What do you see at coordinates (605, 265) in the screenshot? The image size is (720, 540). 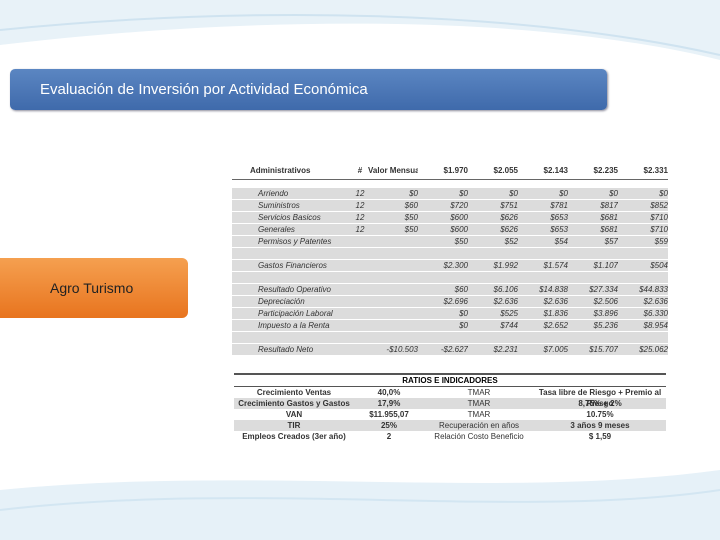 I see `table-cell: $1.107` at bounding box center [605, 265].